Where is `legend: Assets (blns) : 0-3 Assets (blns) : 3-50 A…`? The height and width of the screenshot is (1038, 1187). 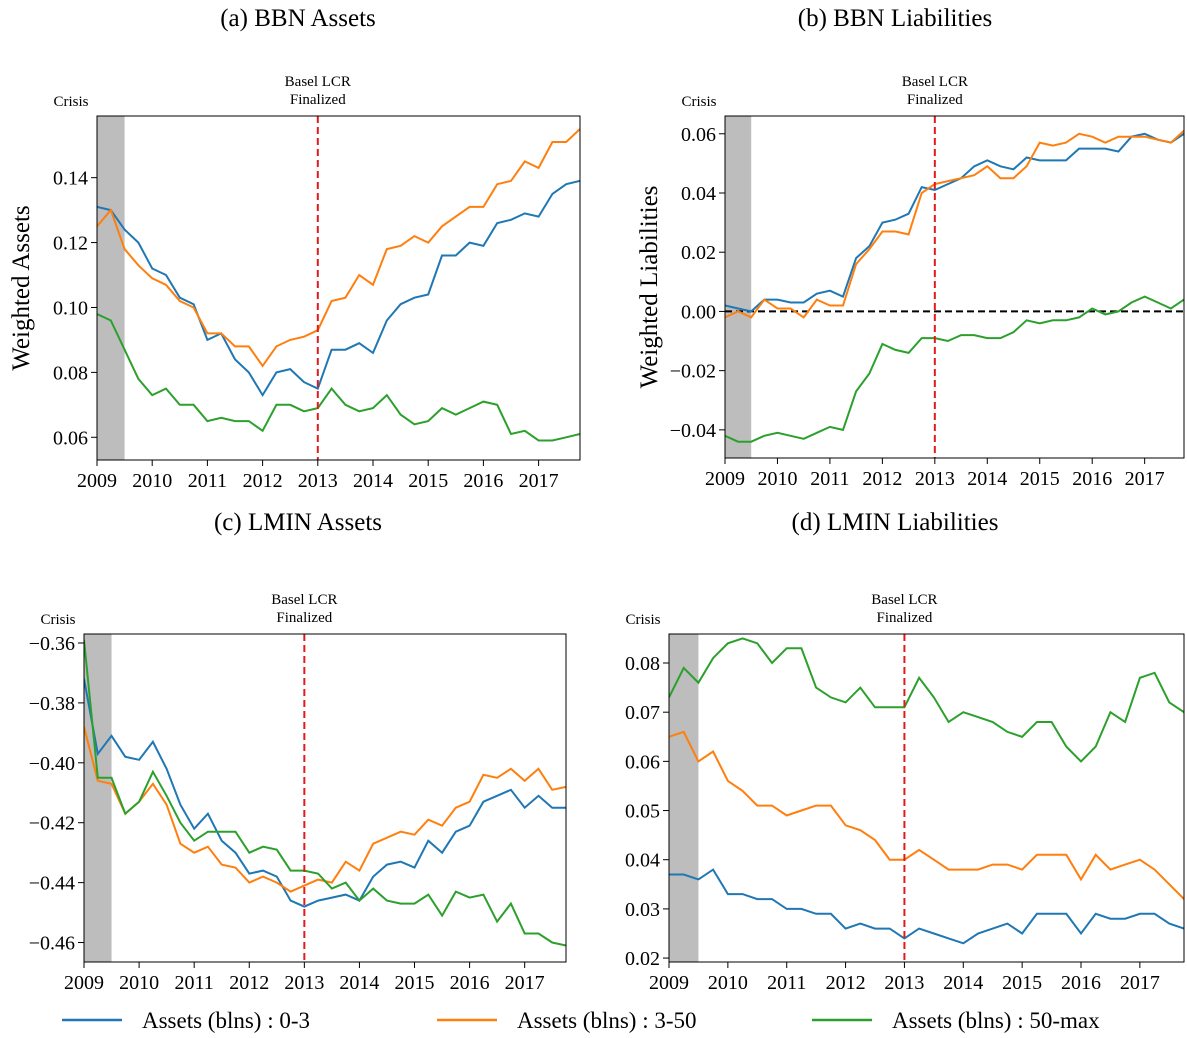
legend: Assets (blns) : 0-3 Assets (blns) : 3-50 A… is located at coordinates (581, 1020).